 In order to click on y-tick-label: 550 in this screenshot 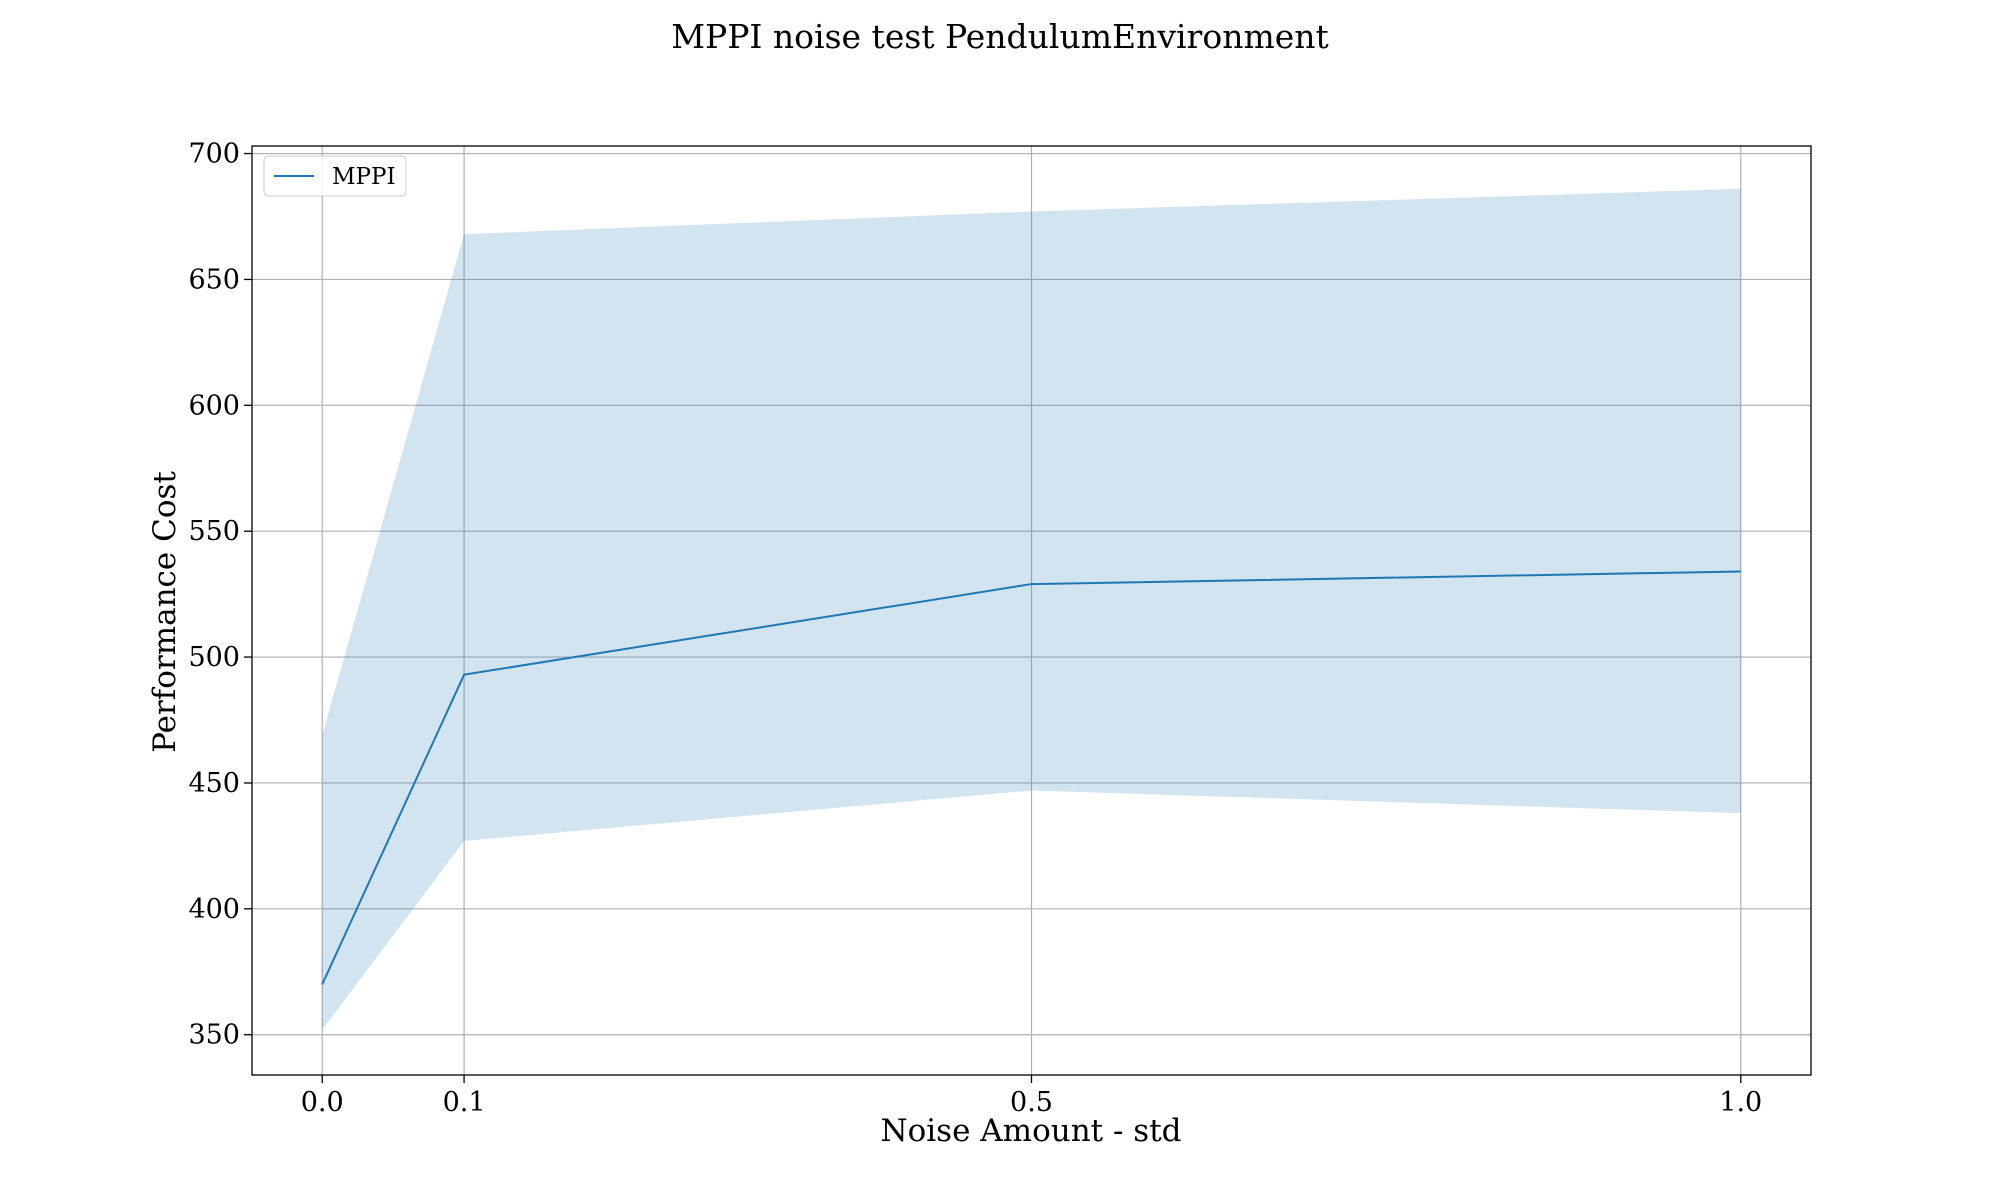, I will do `click(214, 531)`.